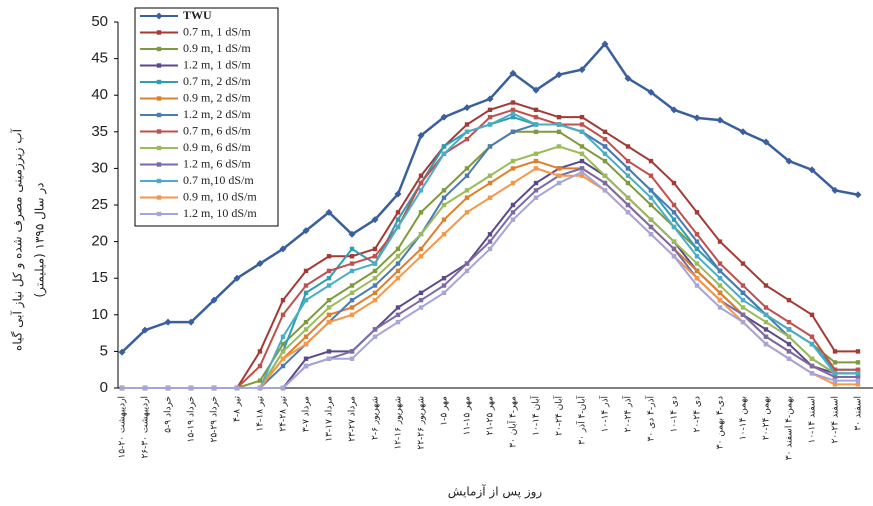  What do you see at coordinates (217, 163) in the screenshot?
I see `legend-label: 1.2 m, 6 dS/m` at bounding box center [217, 163].